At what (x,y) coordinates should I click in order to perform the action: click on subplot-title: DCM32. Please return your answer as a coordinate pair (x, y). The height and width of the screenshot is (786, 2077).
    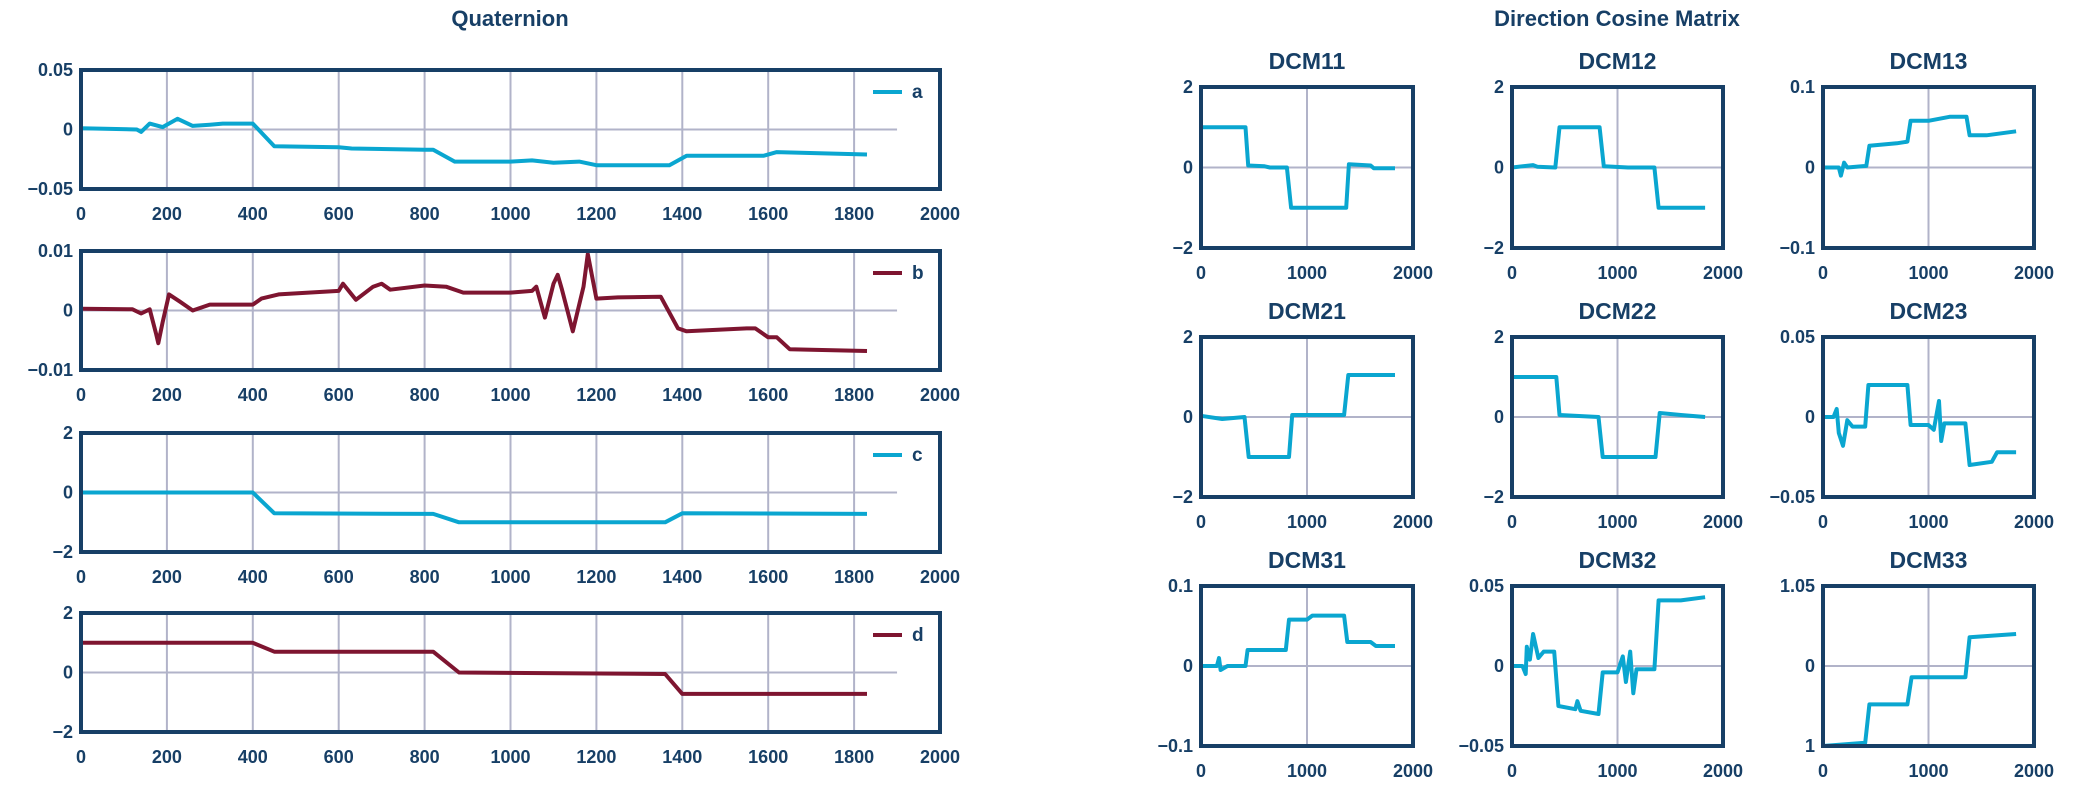
    Looking at the image, I should click on (1618, 560).